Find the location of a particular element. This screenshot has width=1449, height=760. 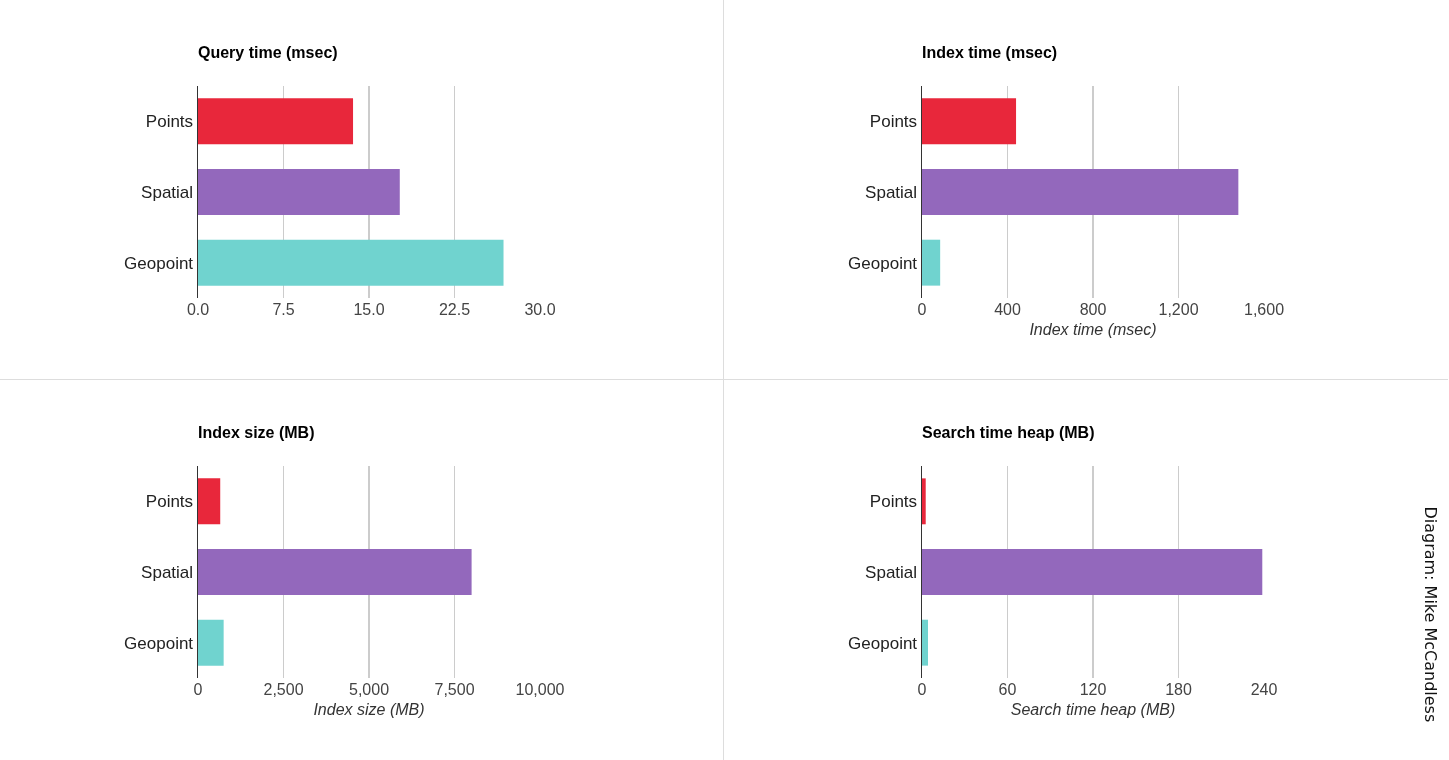

x-tick-label: 15.0 is located at coordinates (369, 309).